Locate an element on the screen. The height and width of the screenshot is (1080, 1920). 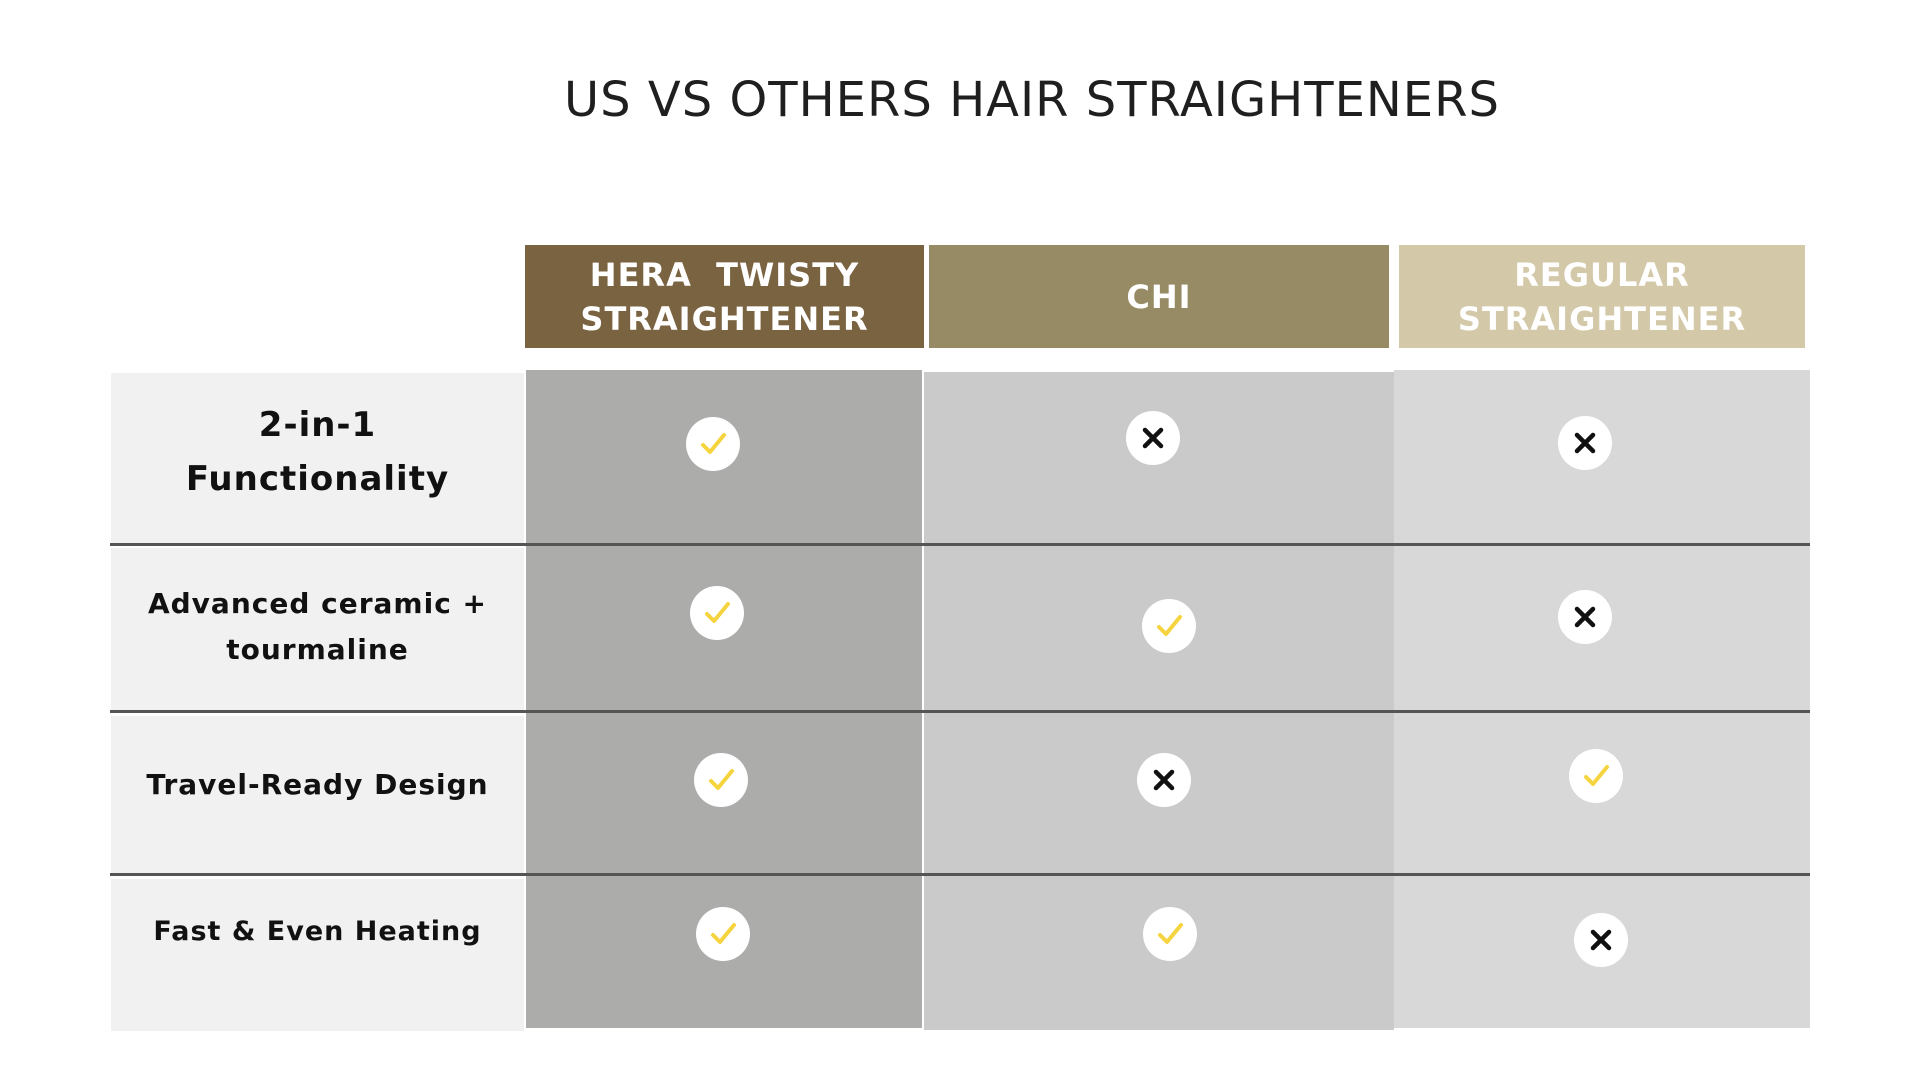
mark-row4-regular is located at coordinates (1601, 940).